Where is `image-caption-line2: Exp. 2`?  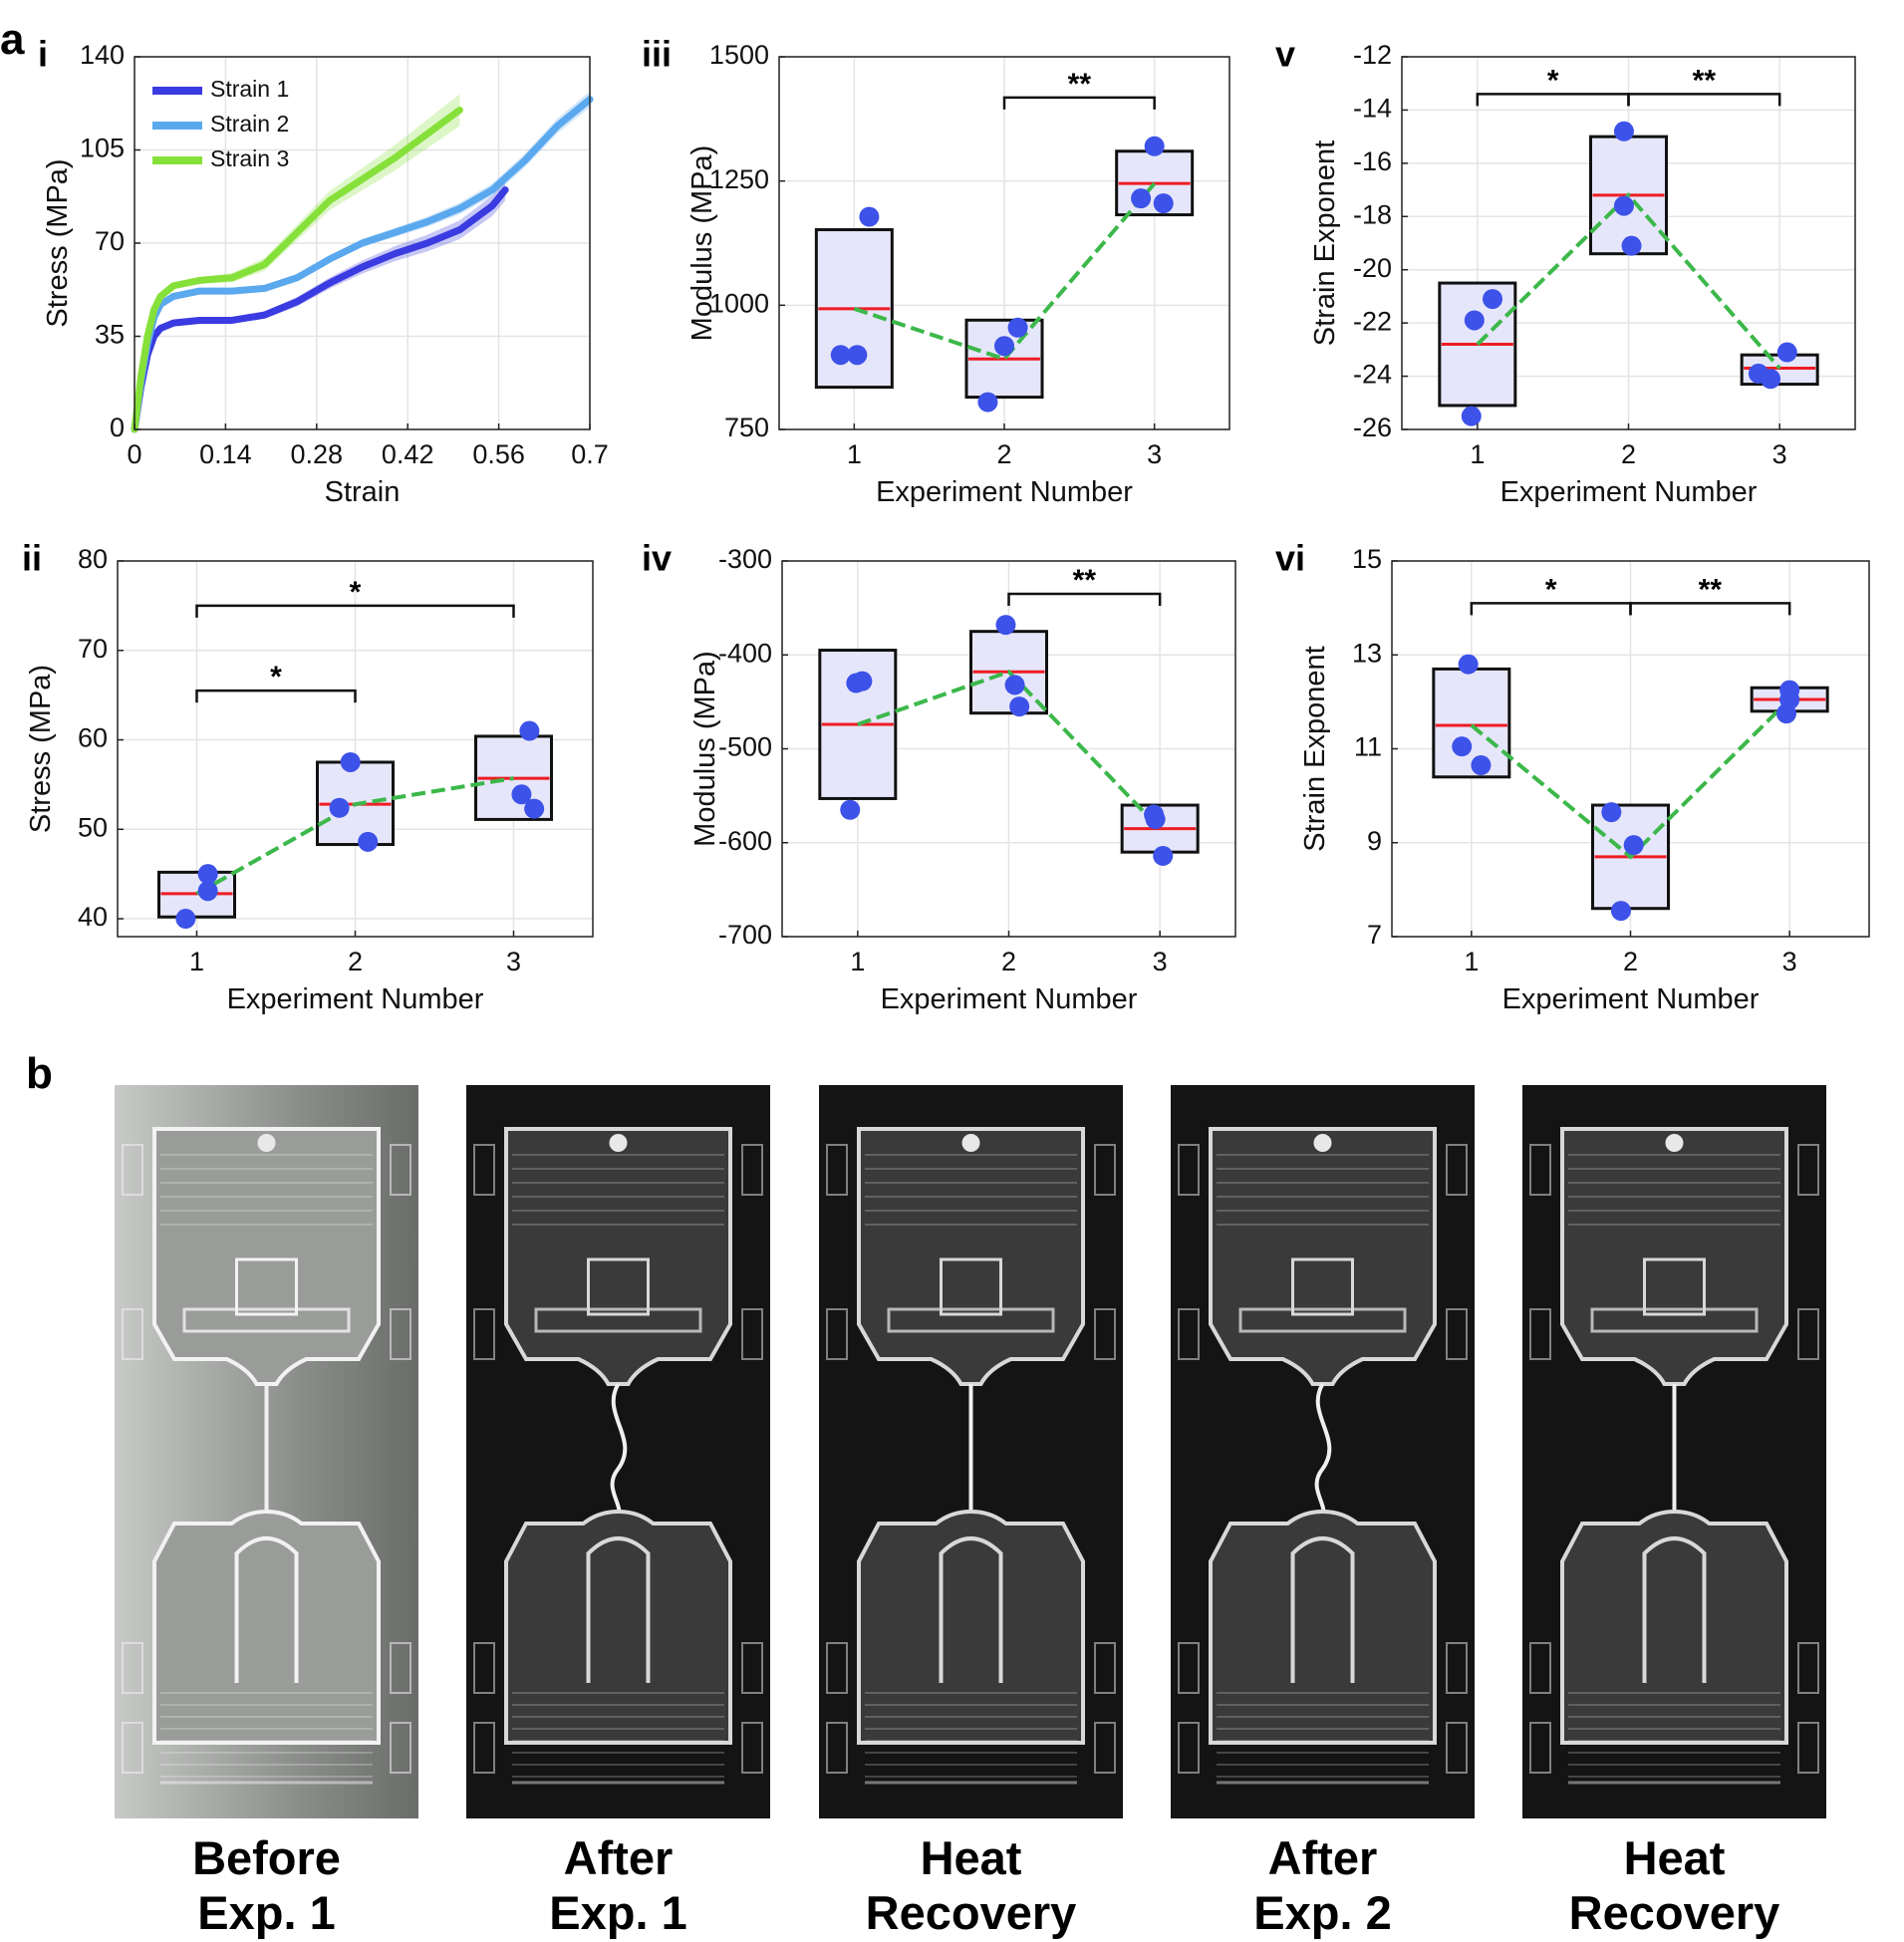
image-caption-line2: Exp. 2 is located at coordinates (1322, 1912).